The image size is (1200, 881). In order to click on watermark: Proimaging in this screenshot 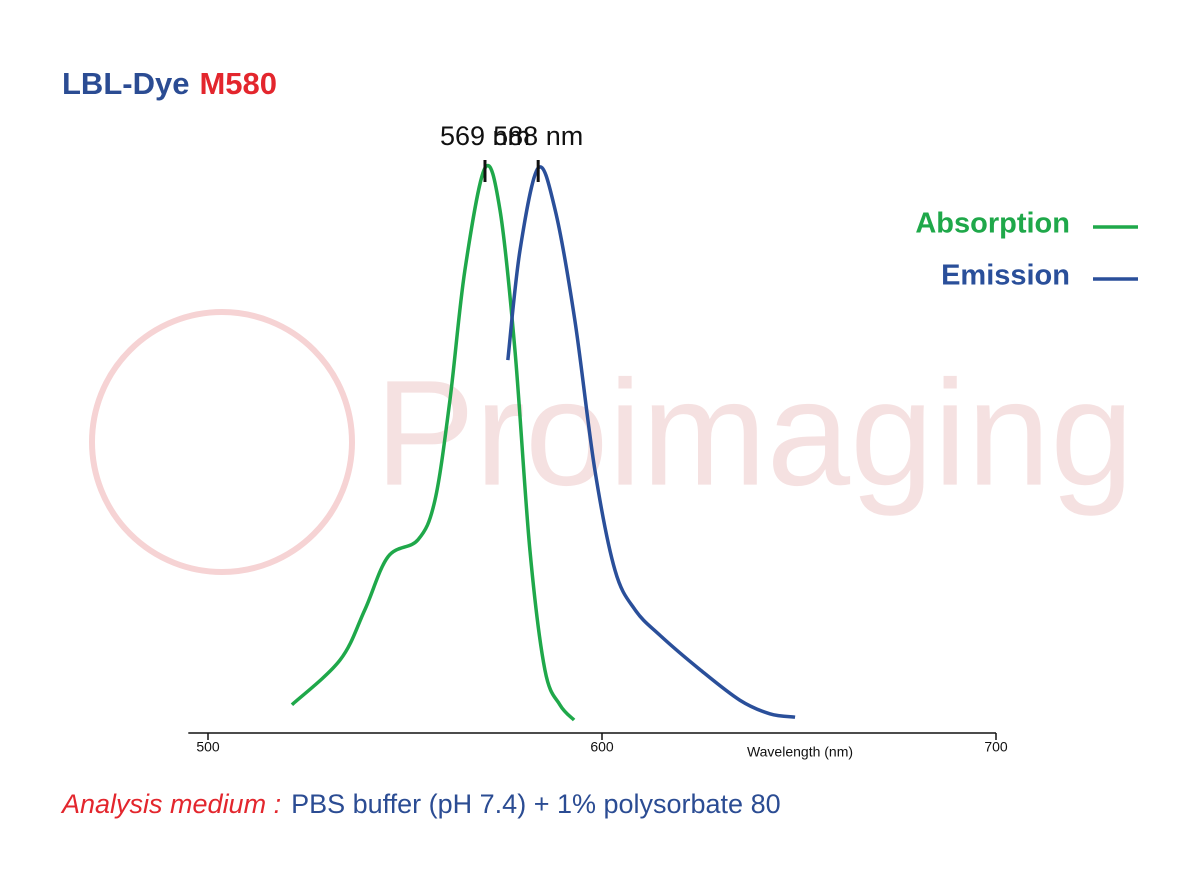, I will do `click(754, 433)`.